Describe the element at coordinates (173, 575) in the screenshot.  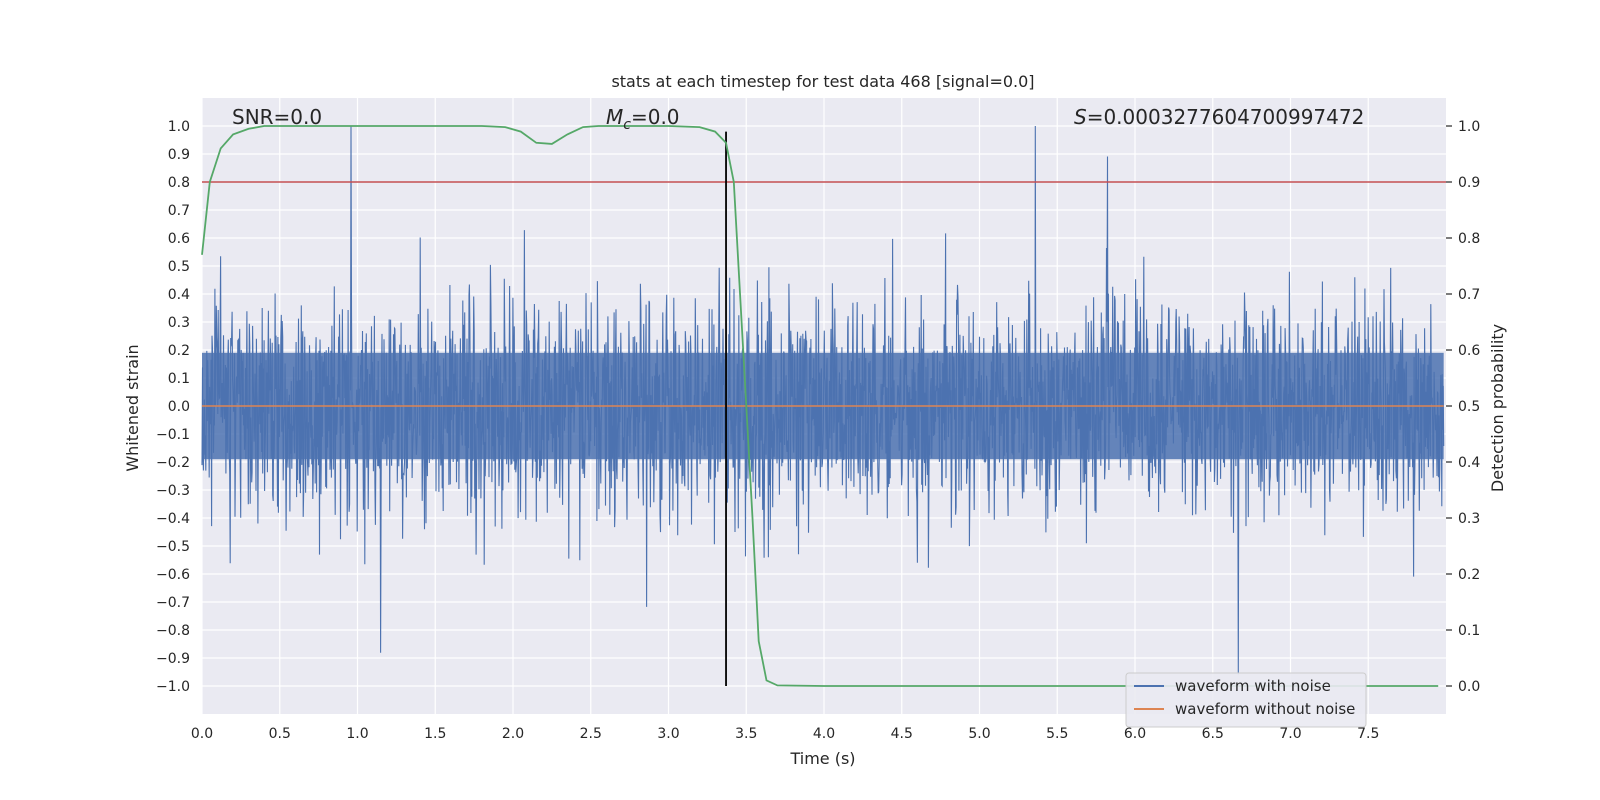
I see `left-y-tick-label: −0.6` at that location.